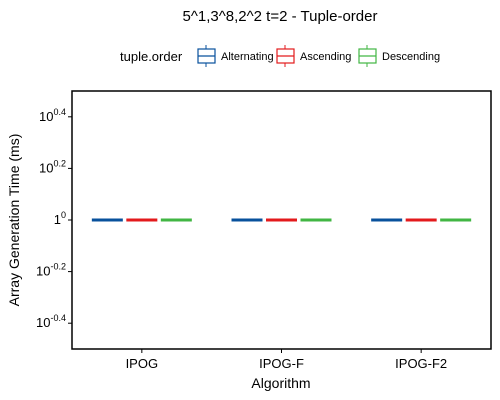  Describe the element at coordinates (52, 115) in the screenshot. I see `y-tick-label: 100.4` at that location.